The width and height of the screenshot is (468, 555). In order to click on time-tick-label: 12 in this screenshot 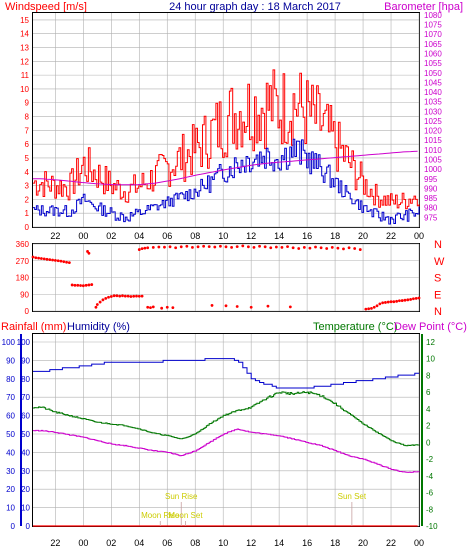, I will do `click(251, 236)`.